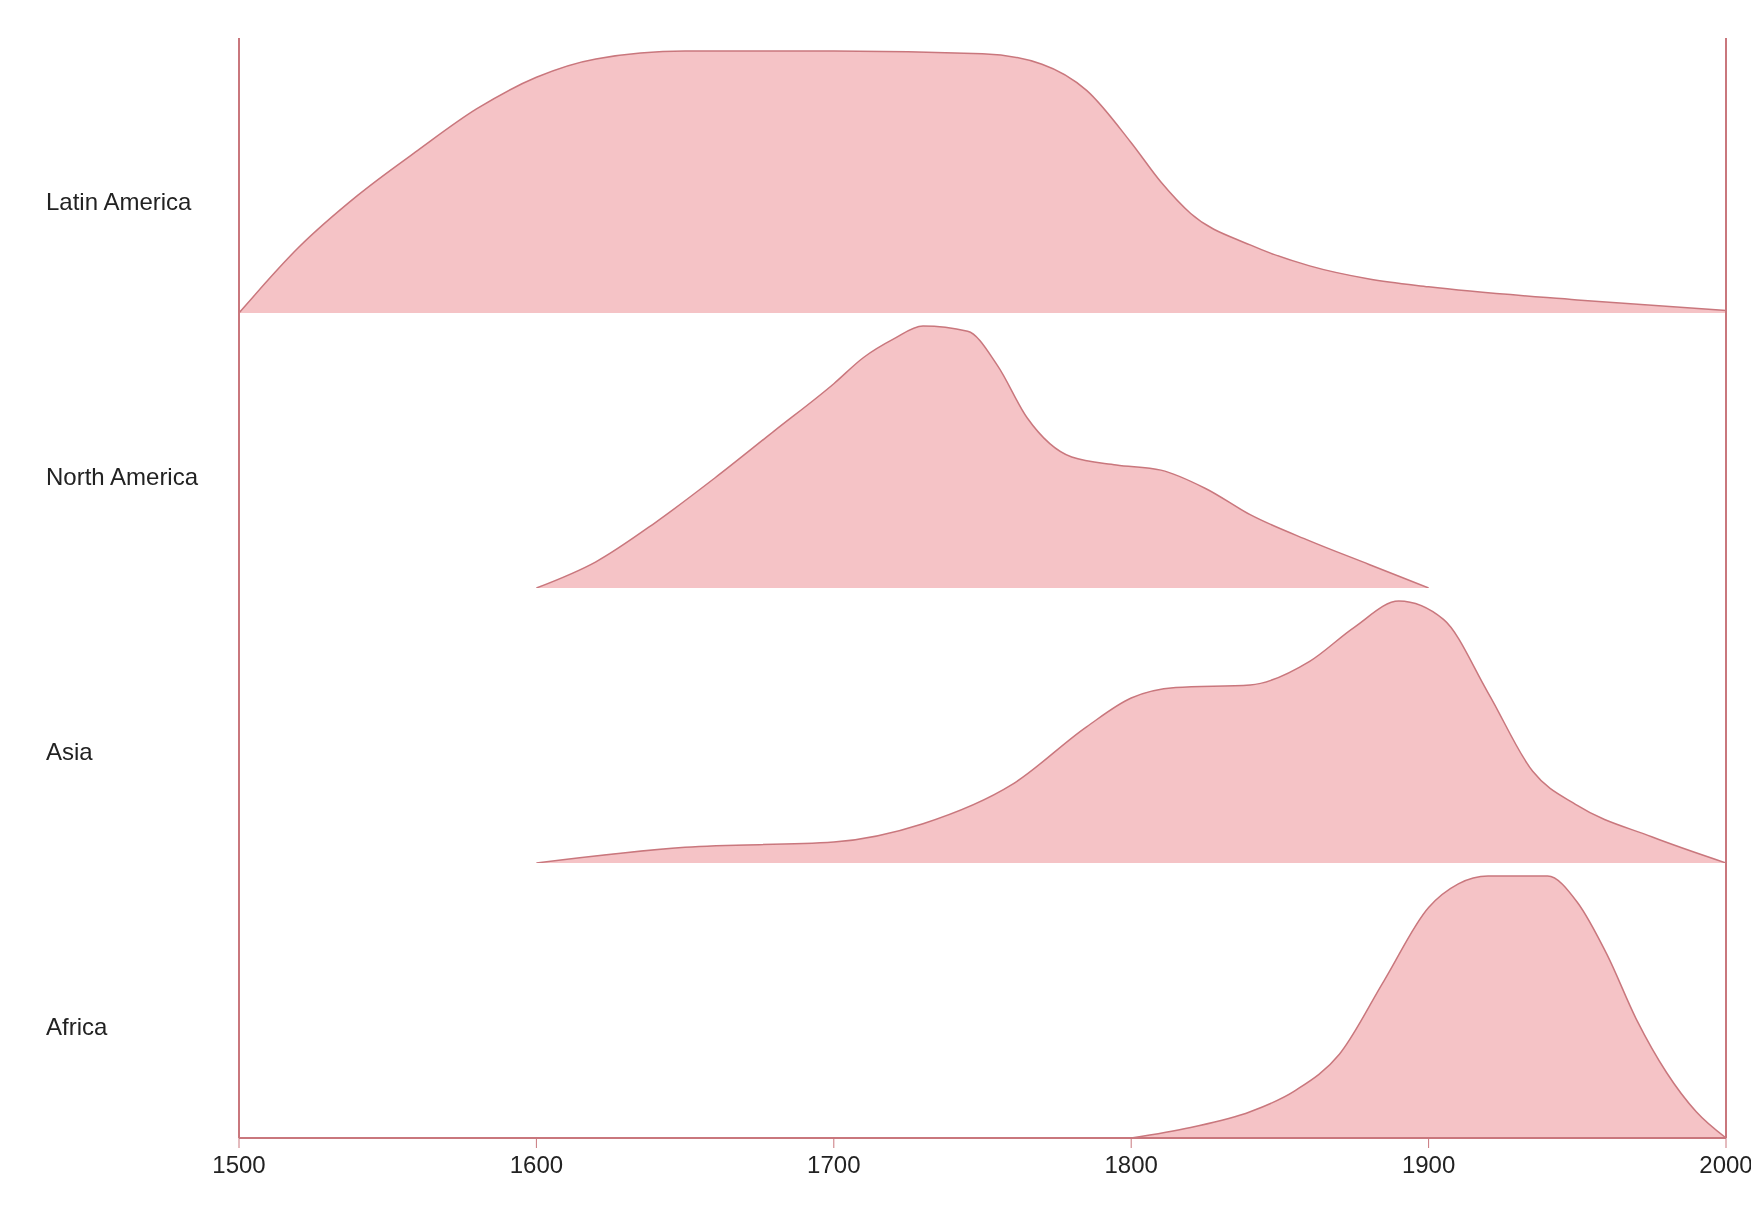 The height and width of the screenshot is (1223, 1759). What do you see at coordinates (1131, 1165) in the screenshot?
I see `x-tick-label: 1800` at bounding box center [1131, 1165].